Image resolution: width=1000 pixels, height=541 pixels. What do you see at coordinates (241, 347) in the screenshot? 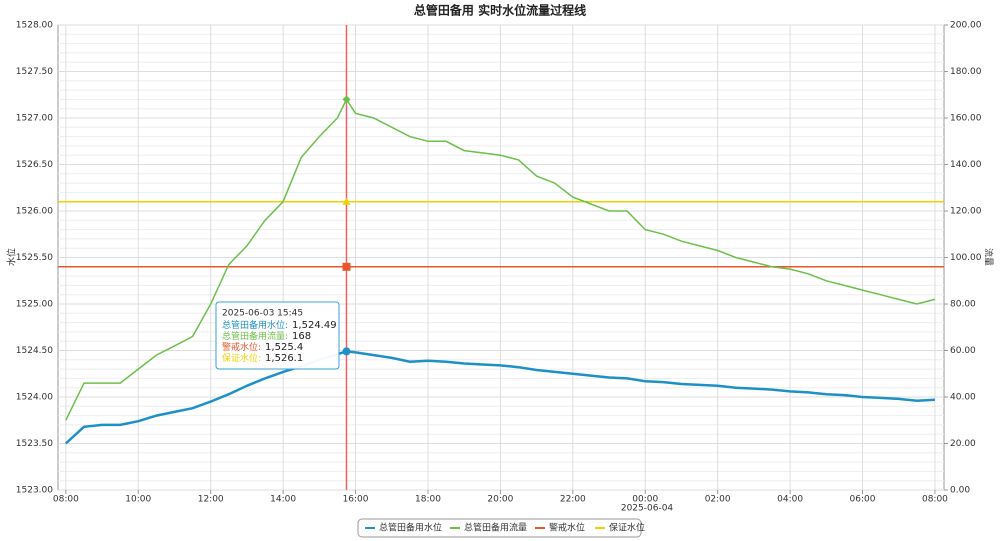
I see `tooltip-name: 警戒水位:` at bounding box center [241, 347].